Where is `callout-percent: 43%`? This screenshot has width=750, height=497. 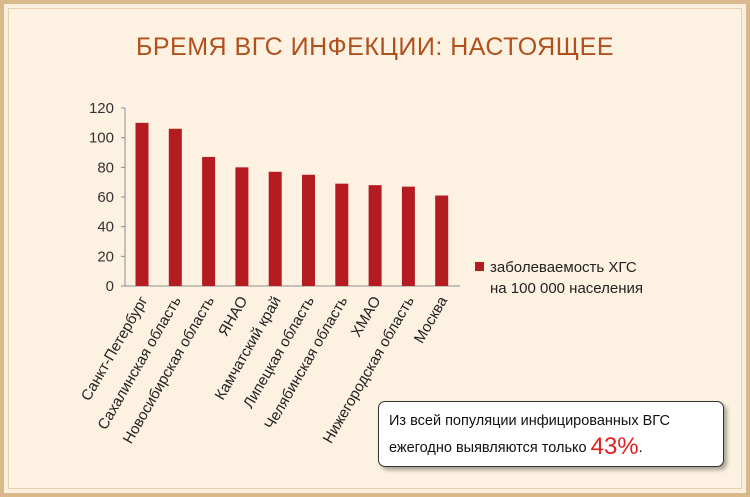 callout-percent: 43% is located at coordinates (614, 446).